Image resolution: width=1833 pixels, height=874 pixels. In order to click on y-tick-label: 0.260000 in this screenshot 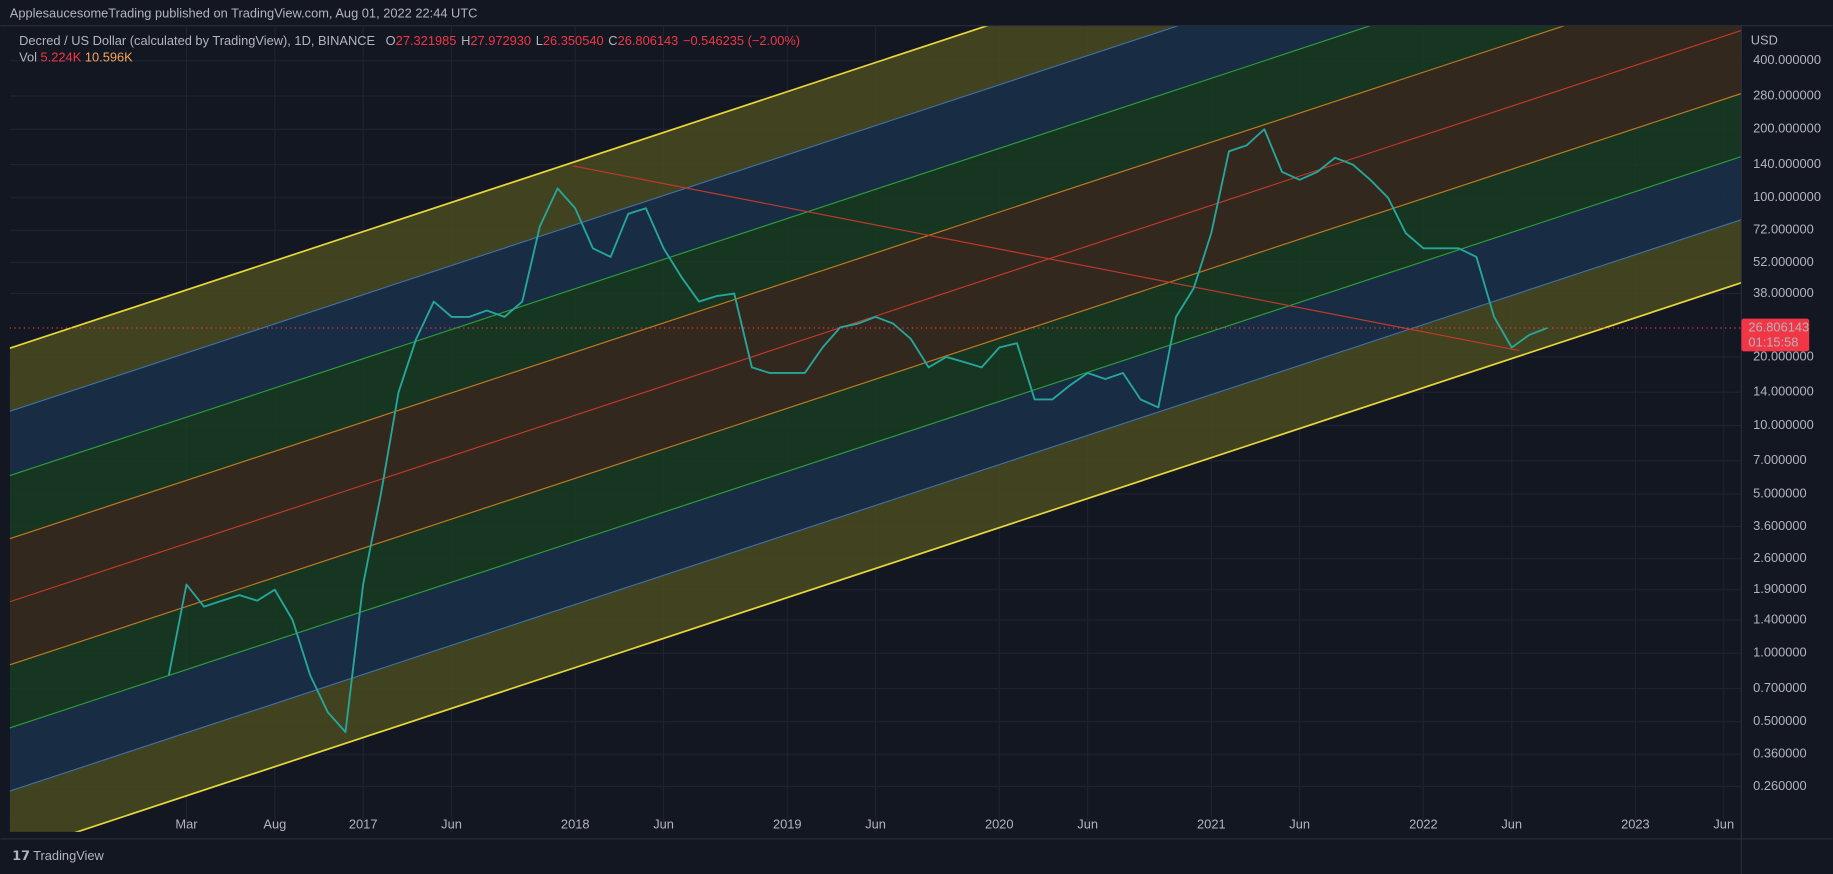, I will do `click(1780, 785)`.